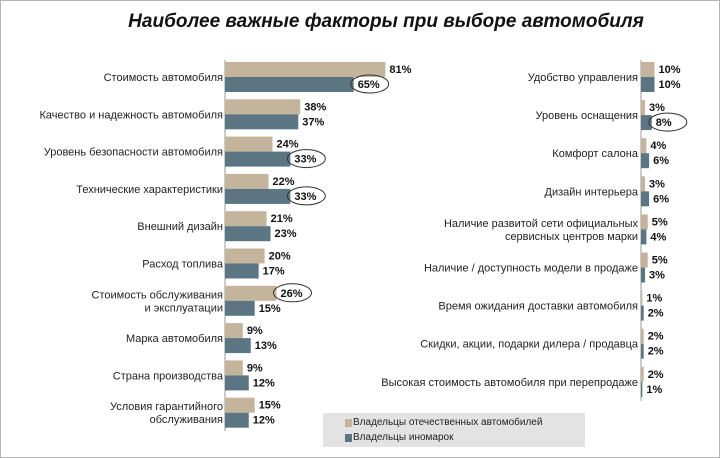 The width and height of the screenshot is (720, 458). What do you see at coordinates (664, 123) in the screenshot?
I see `right-value-label-foreign: 8%` at bounding box center [664, 123].